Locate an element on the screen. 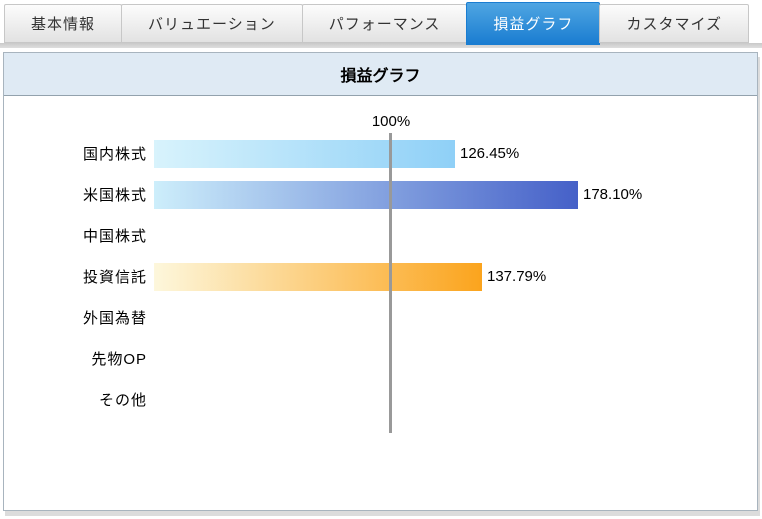  chart-row-us-stocks: 米国株式 178.10% is located at coordinates (380, 194).